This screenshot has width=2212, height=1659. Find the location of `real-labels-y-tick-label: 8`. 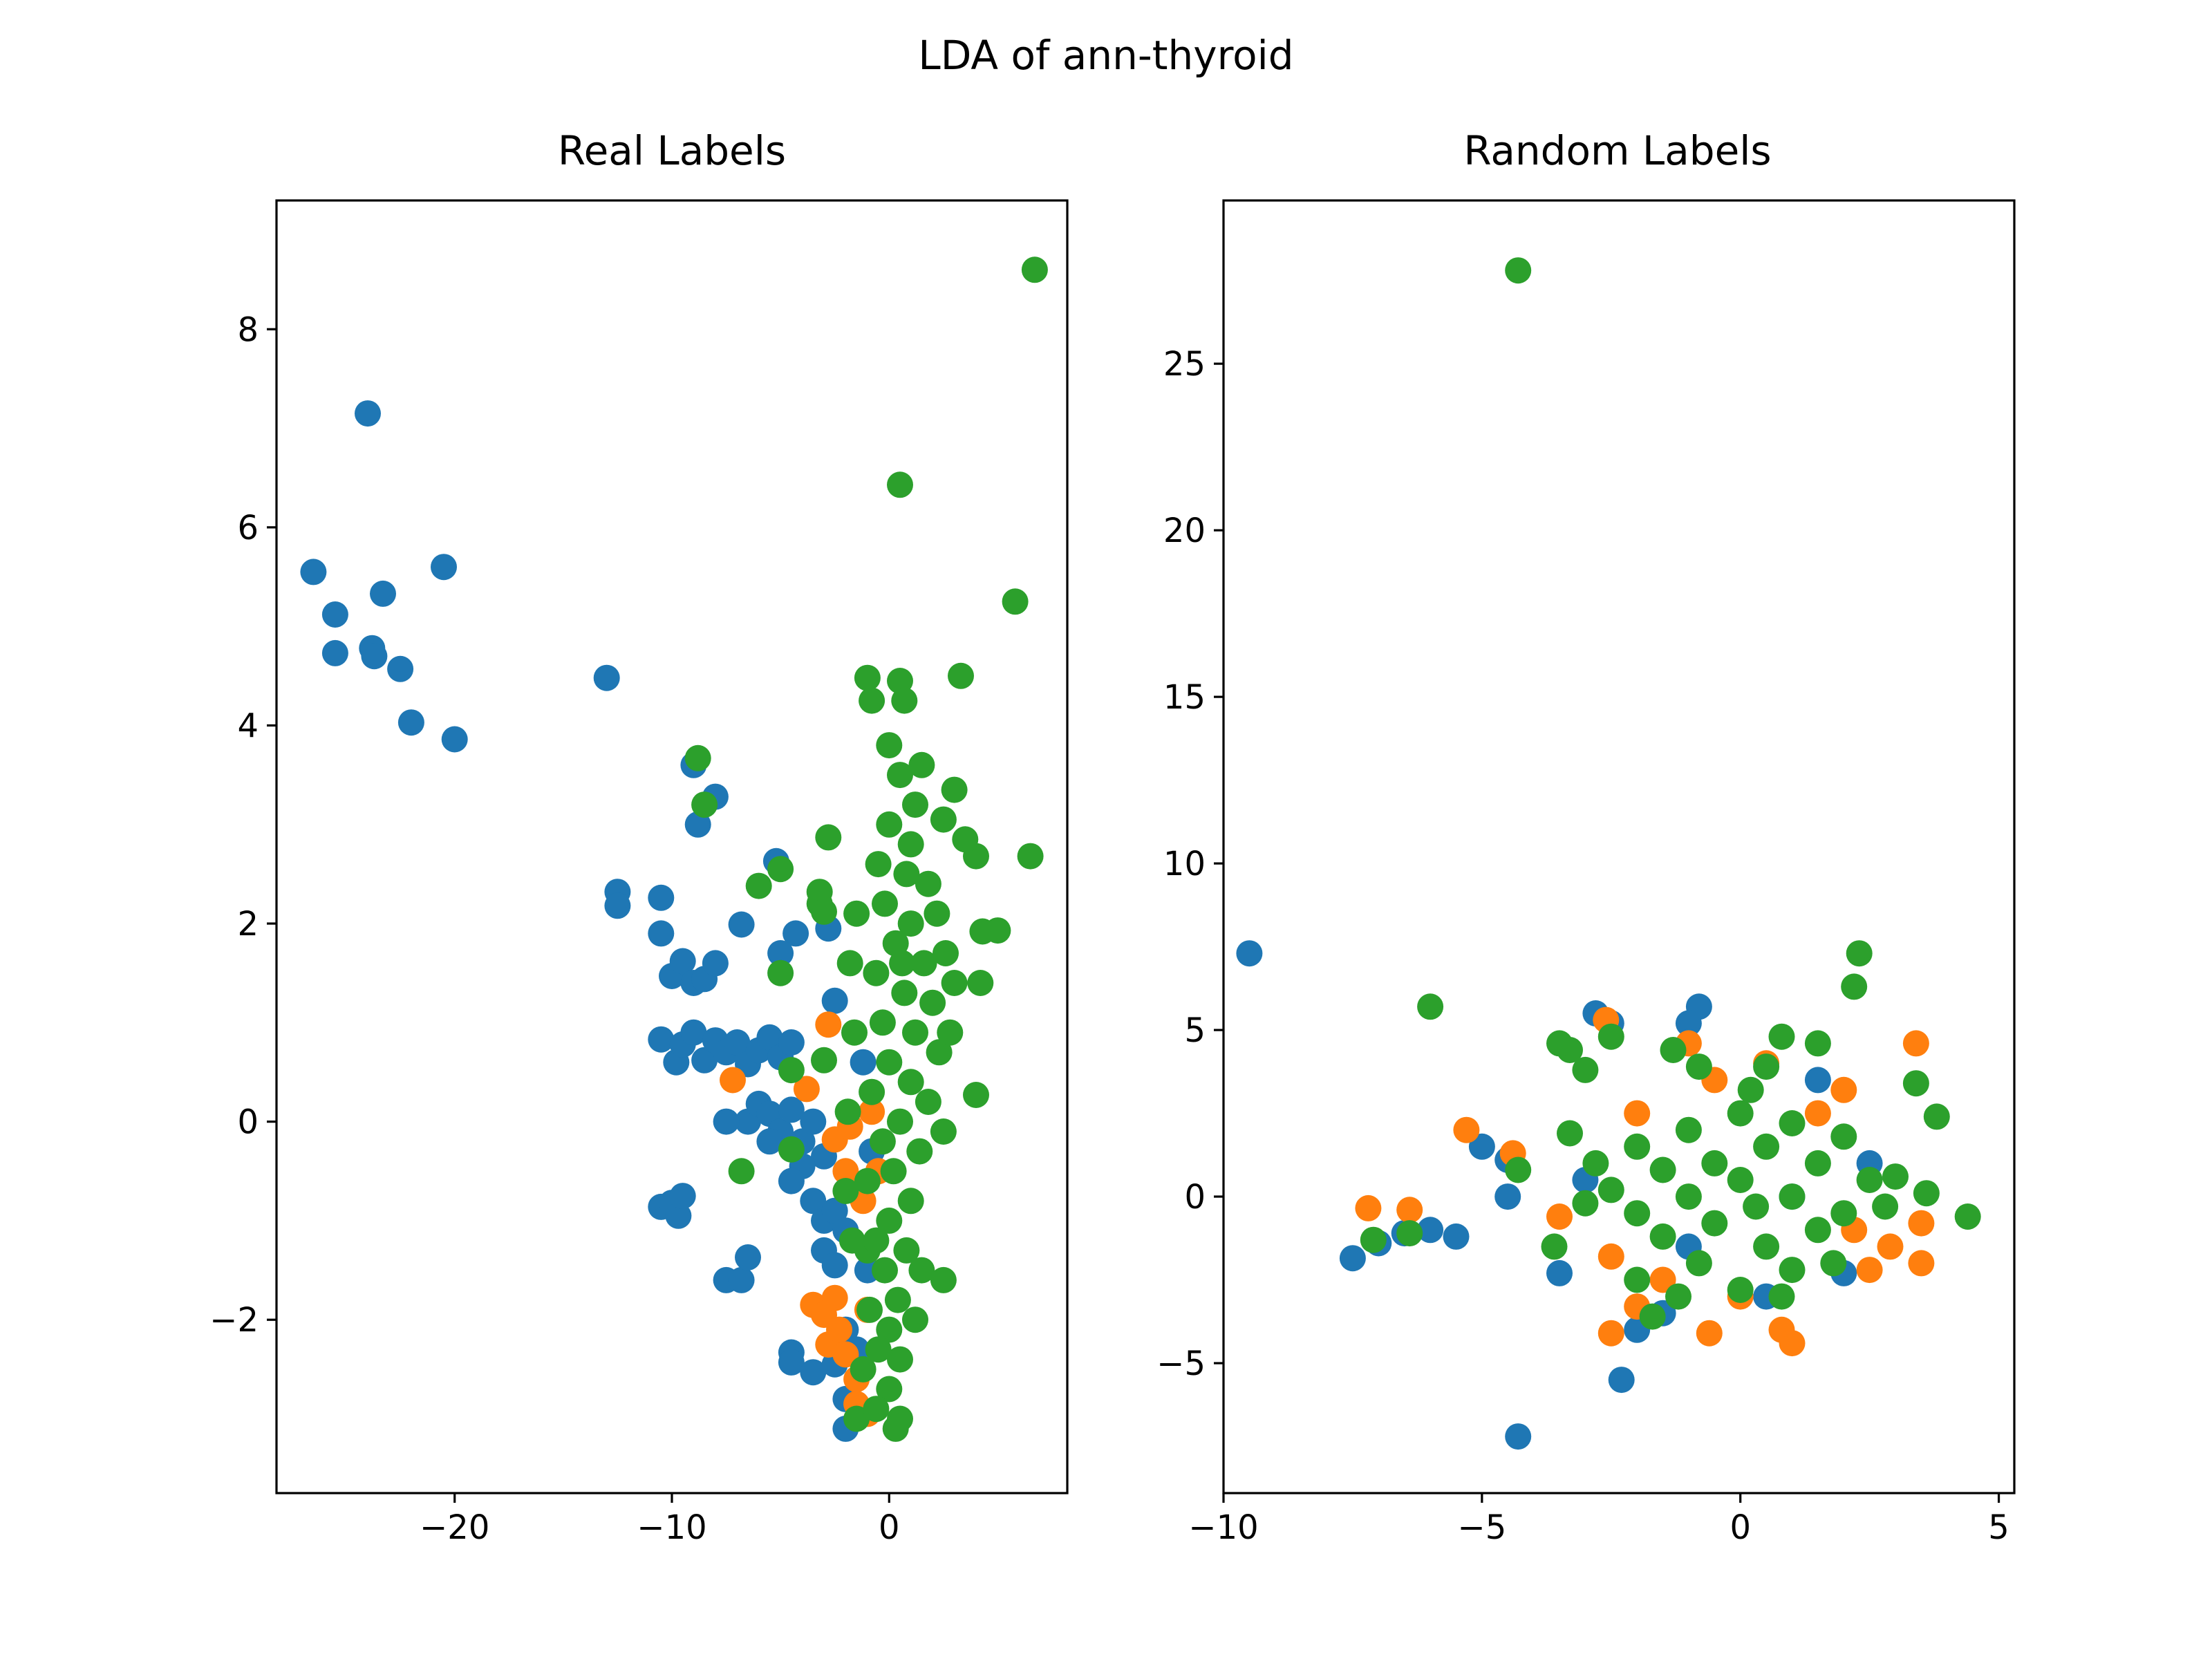

real-labels-y-tick-label: 8 is located at coordinates (248, 330).